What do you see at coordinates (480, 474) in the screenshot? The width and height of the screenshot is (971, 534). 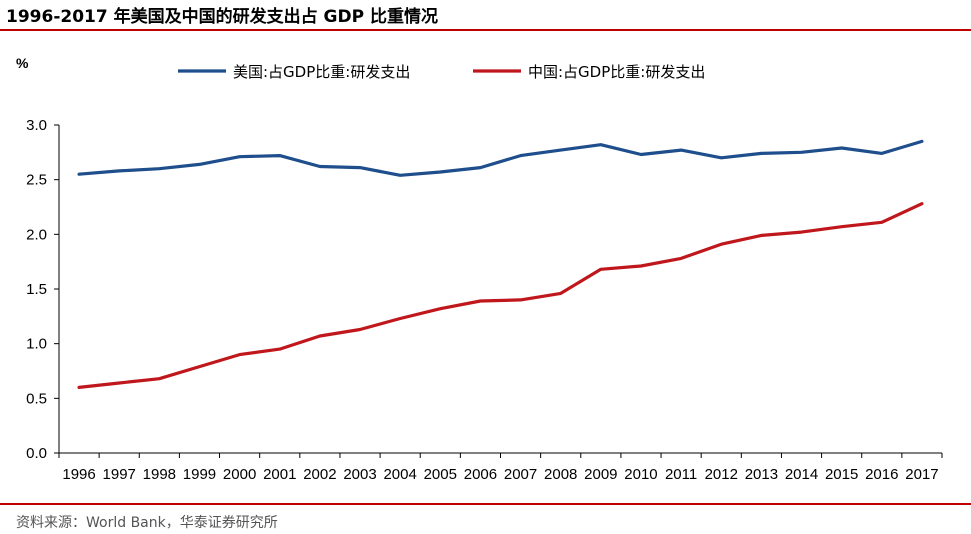 I see `x-tick-label: 2006` at bounding box center [480, 474].